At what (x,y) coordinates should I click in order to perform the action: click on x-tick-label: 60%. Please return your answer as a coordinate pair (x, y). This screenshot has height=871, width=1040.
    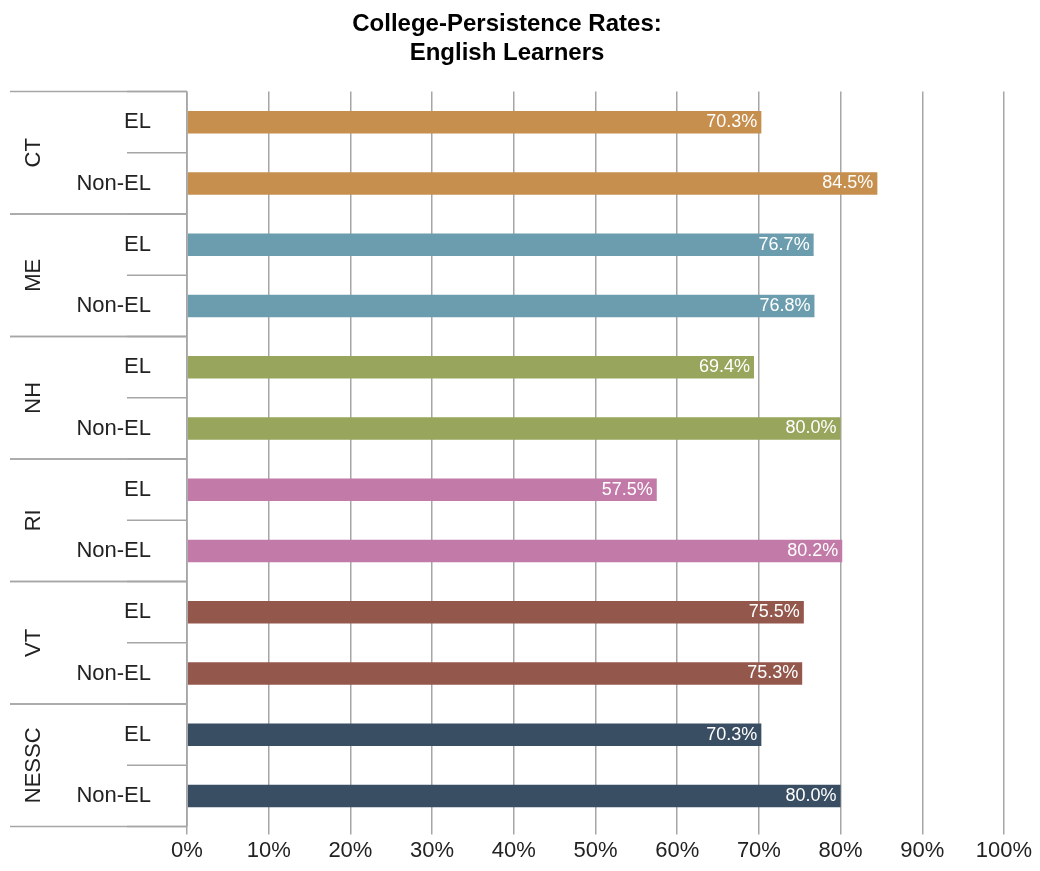
    Looking at the image, I should click on (677, 849).